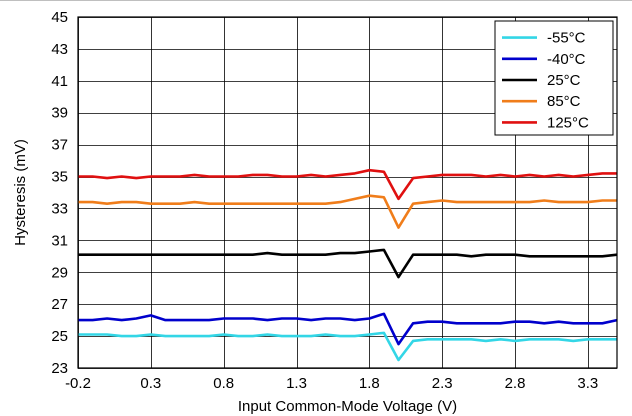 The image size is (632, 416). What do you see at coordinates (59, 177) in the screenshot?
I see `y-tick-label: 35` at bounding box center [59, 177].